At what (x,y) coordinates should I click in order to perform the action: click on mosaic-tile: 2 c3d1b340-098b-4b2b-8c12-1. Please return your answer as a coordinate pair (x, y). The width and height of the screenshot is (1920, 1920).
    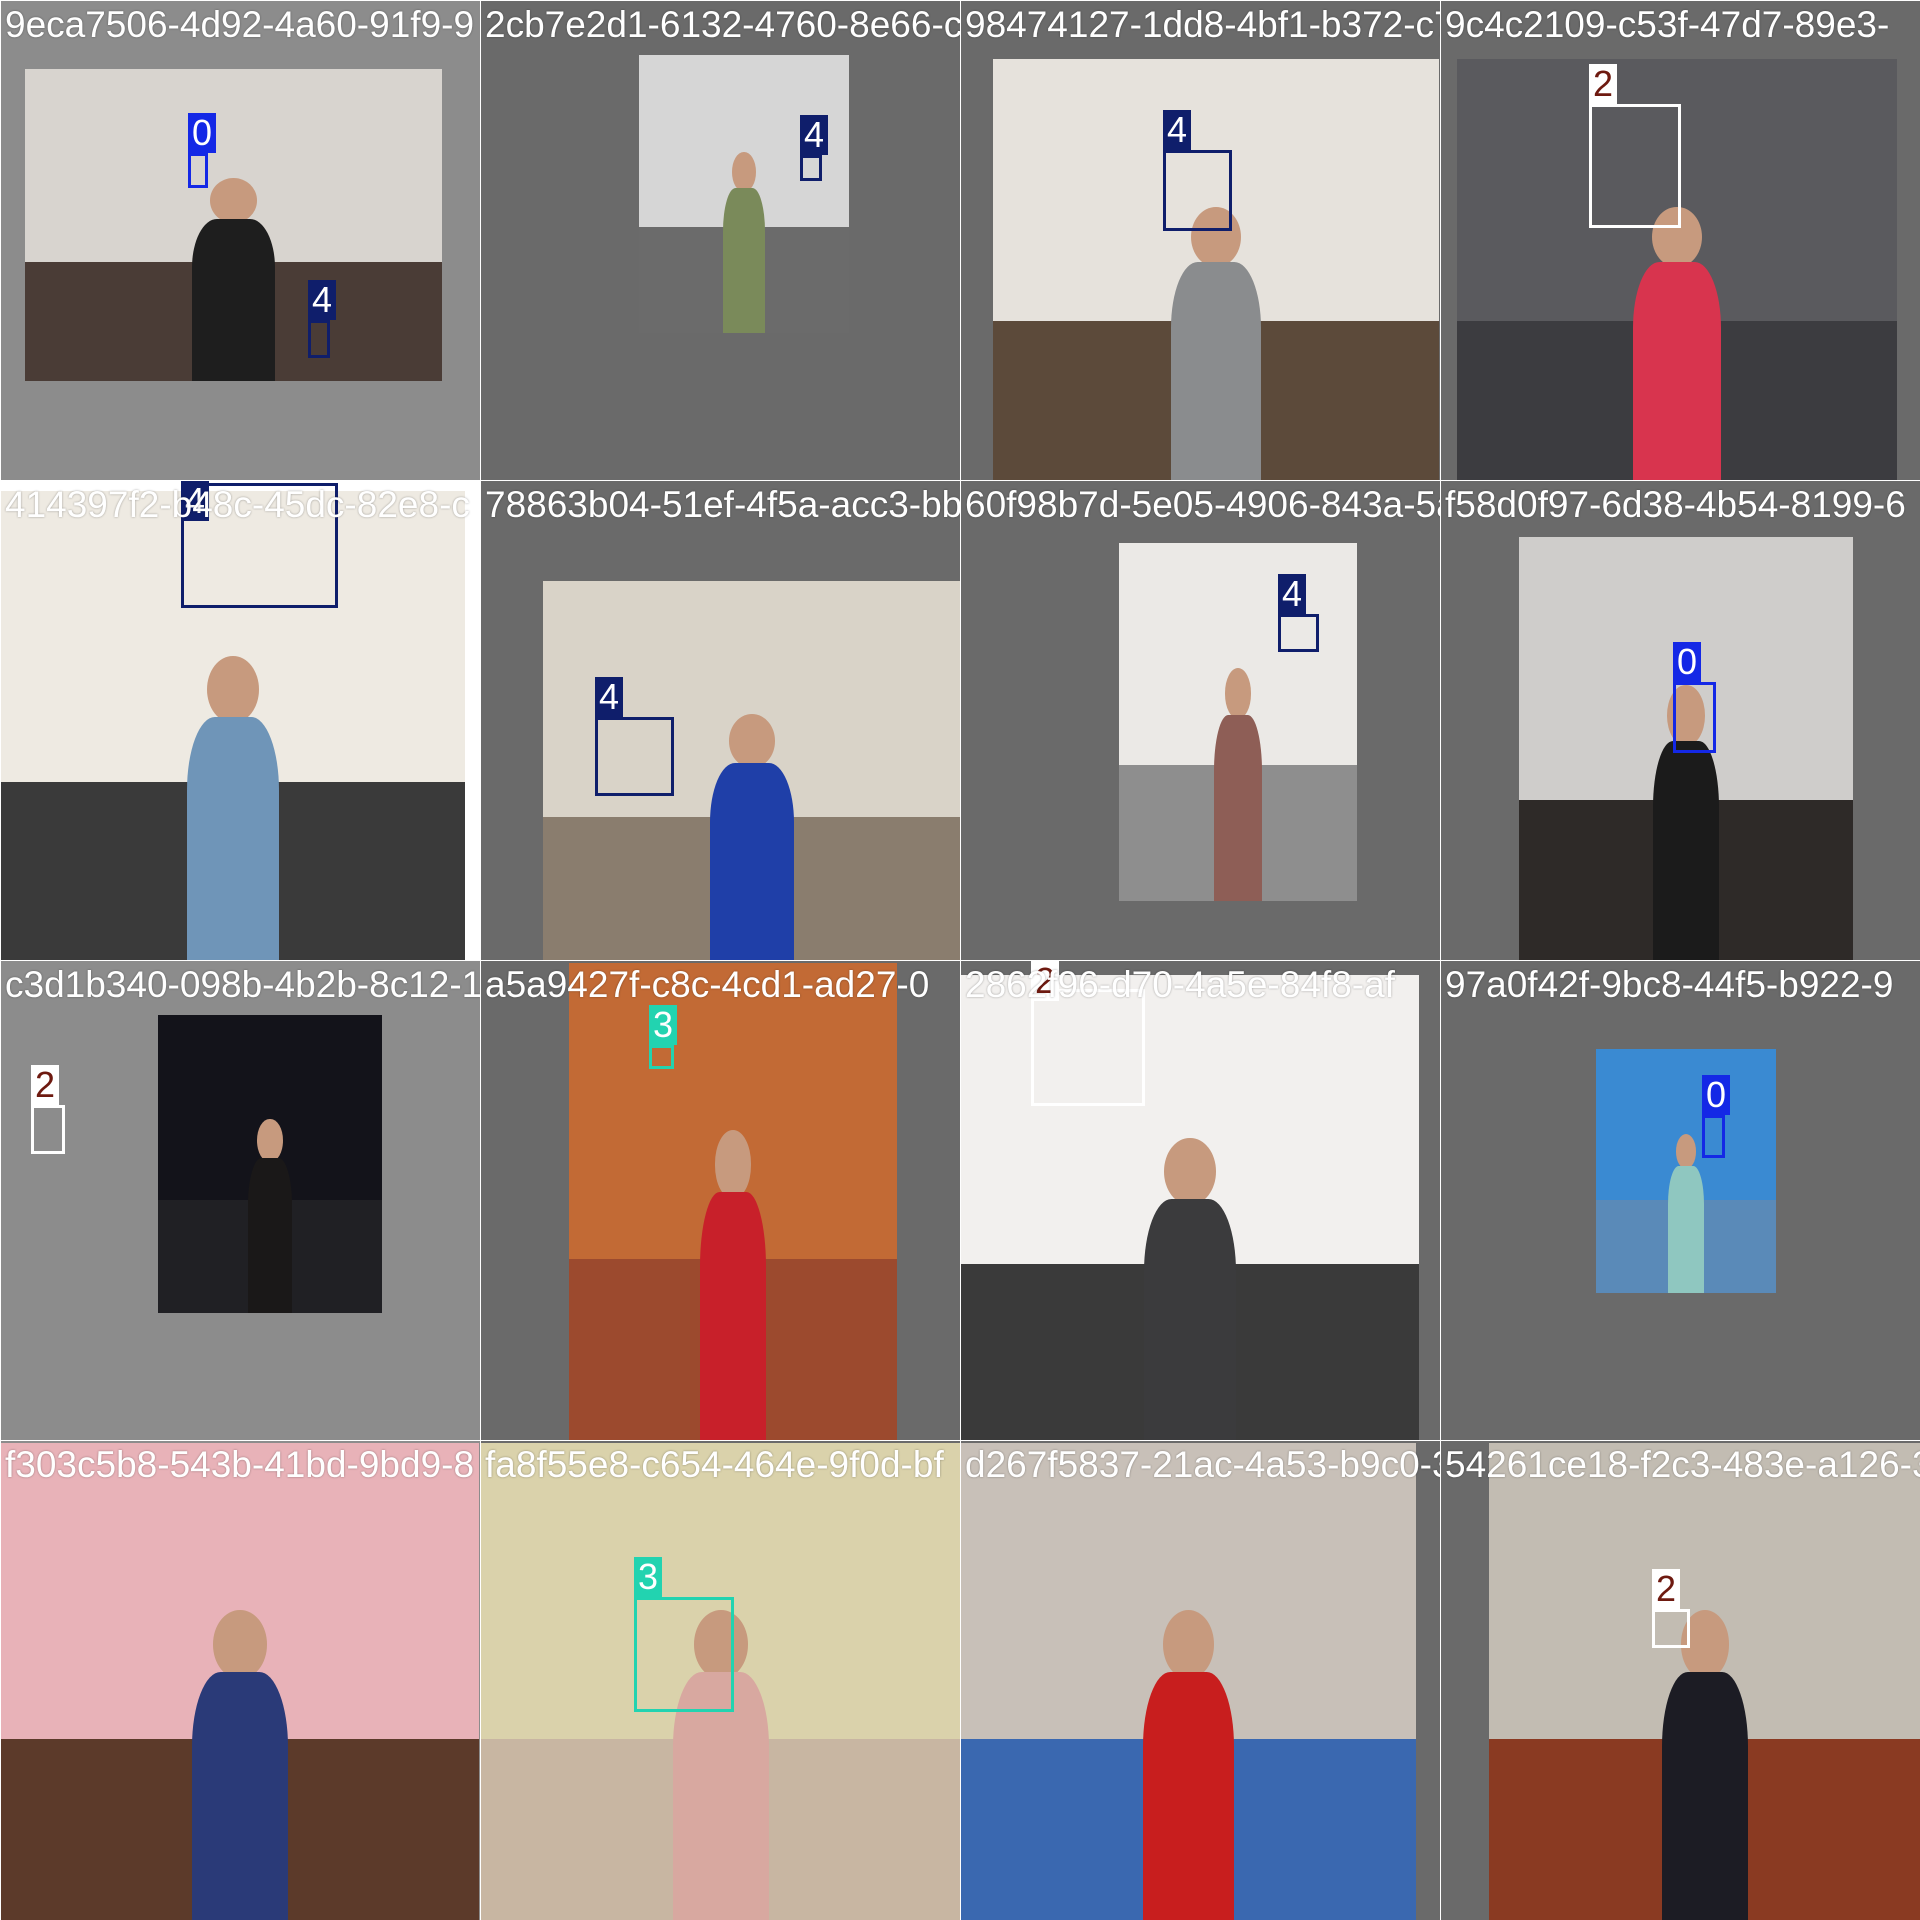
    Looking at the image, I should click on (240, 1200).